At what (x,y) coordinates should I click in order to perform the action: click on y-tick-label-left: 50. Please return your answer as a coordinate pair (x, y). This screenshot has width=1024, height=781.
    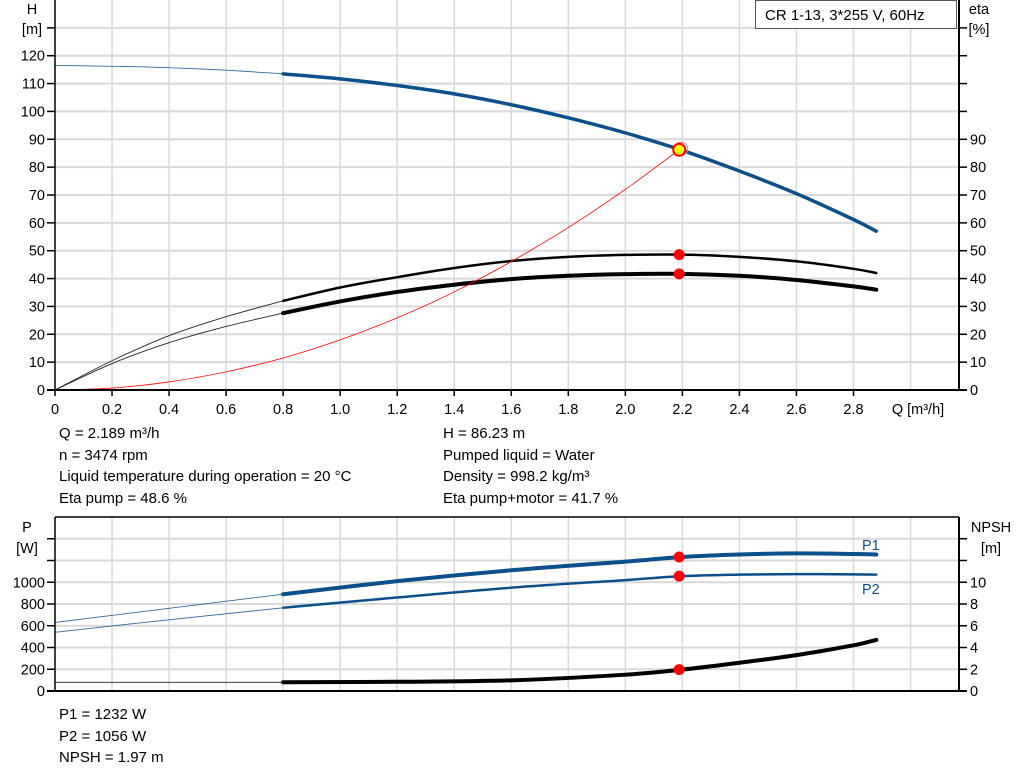
    Looking at the image, I should click on (37, 252).